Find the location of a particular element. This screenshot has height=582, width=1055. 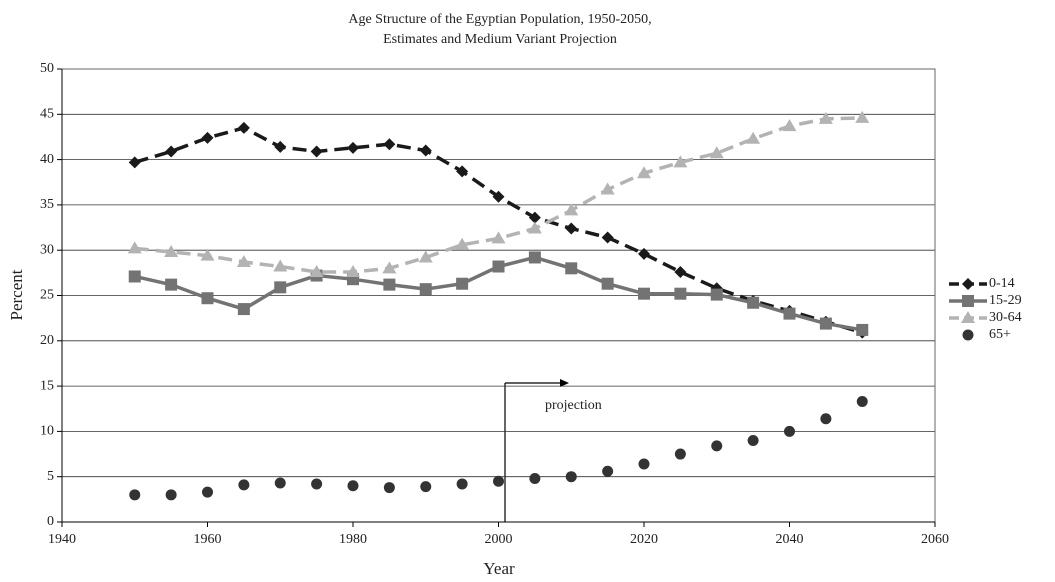

y-tick-label: 40 is located at coordinates (47, 159).